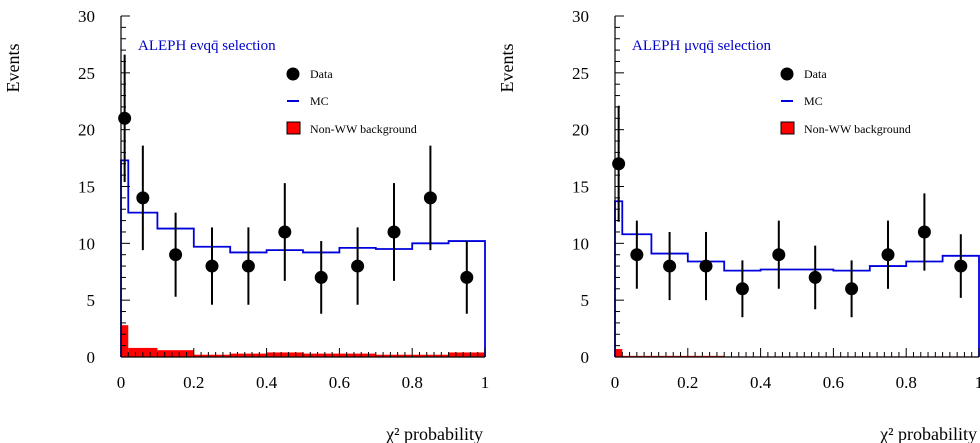  Describe the element at coordinates (797, 278) in the screenshot. I see `mc-histogram-line` at that location.